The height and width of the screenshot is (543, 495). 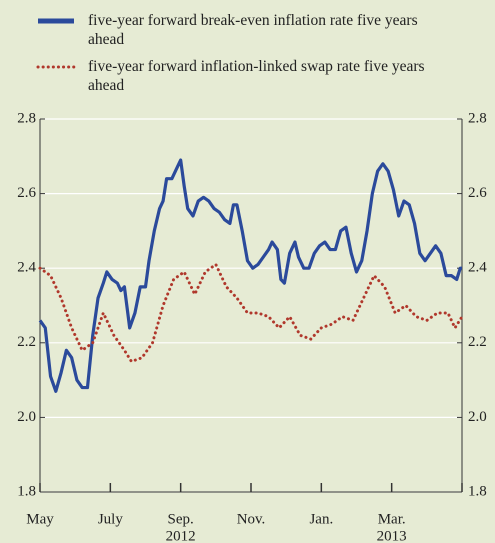 What do you see at coordinates (392, 519) in the screenshot?
I see `x-tick-label: Mar.` at bounding box center [392, 519].